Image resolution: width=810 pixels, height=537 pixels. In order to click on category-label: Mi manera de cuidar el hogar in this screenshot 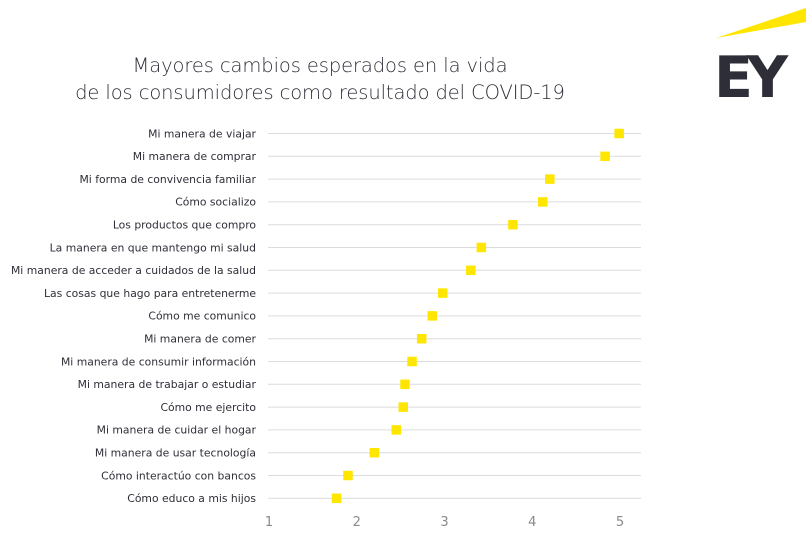, I will do `click(177, 430)`.